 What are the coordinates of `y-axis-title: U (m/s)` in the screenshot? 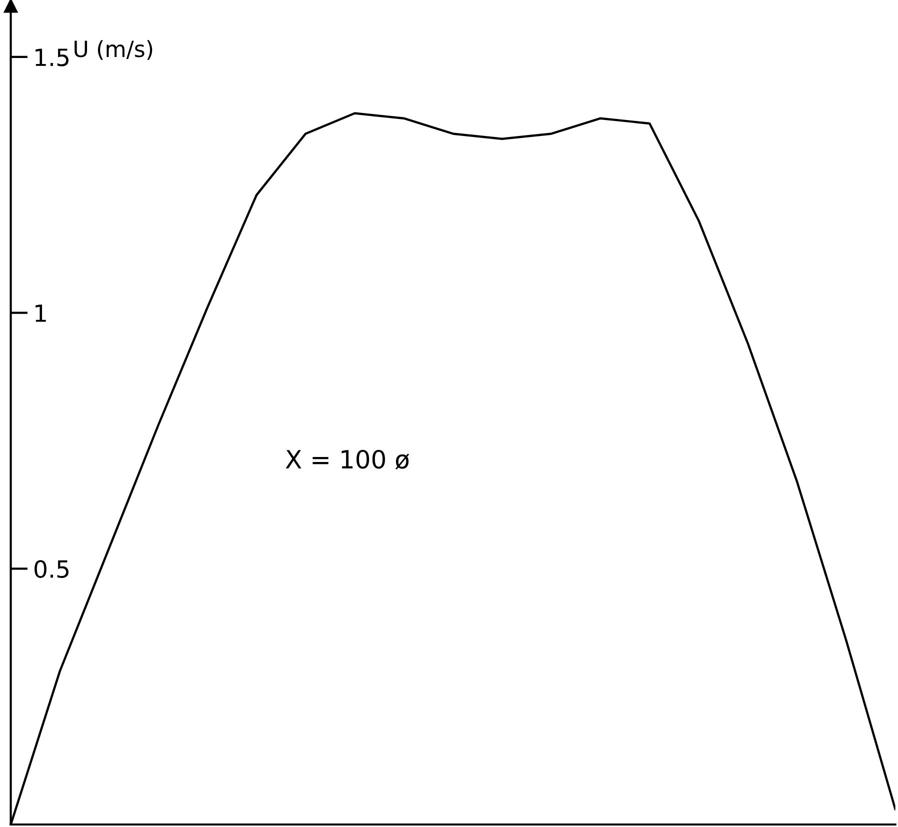 It's located at (113, 50).